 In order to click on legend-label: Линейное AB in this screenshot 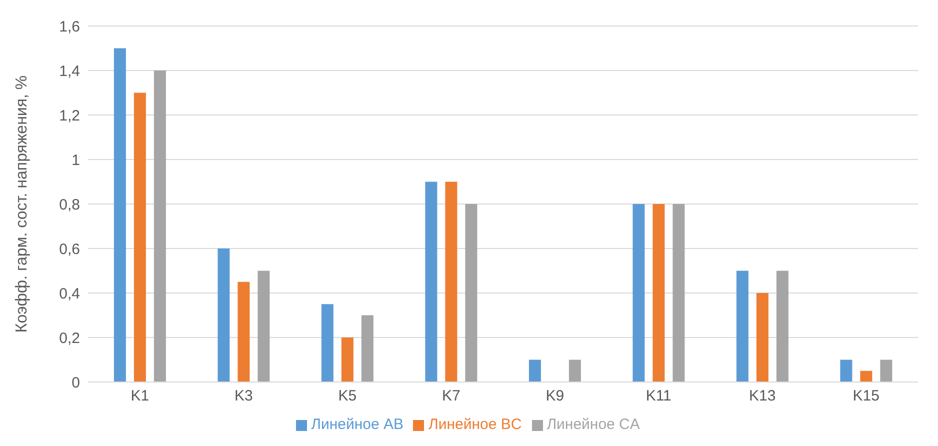, I will do `click(357, 424)`.